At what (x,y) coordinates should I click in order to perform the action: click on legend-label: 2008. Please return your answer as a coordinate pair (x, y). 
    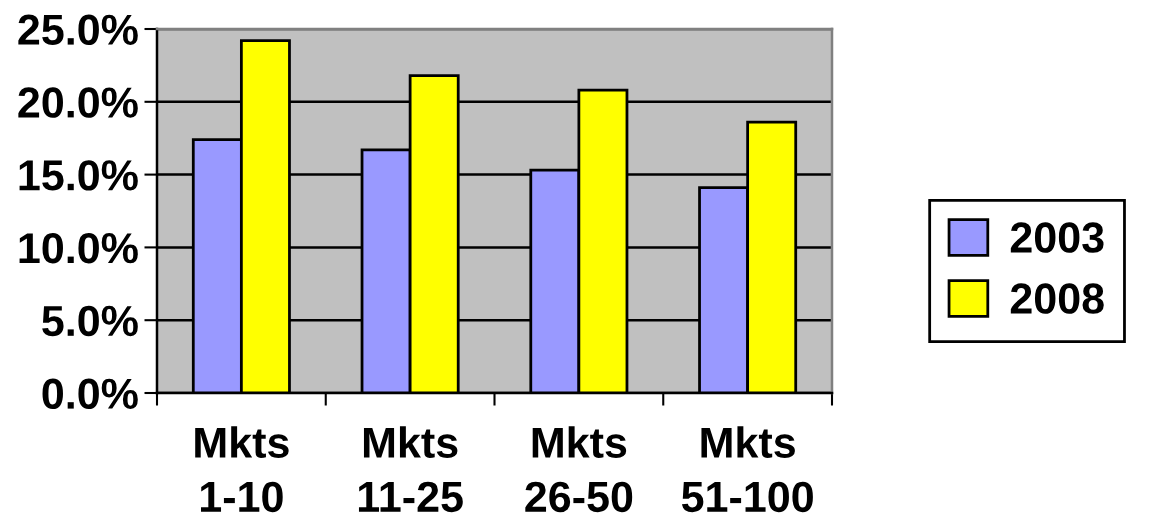
    Looking at the image, I should click on (1057, 298).